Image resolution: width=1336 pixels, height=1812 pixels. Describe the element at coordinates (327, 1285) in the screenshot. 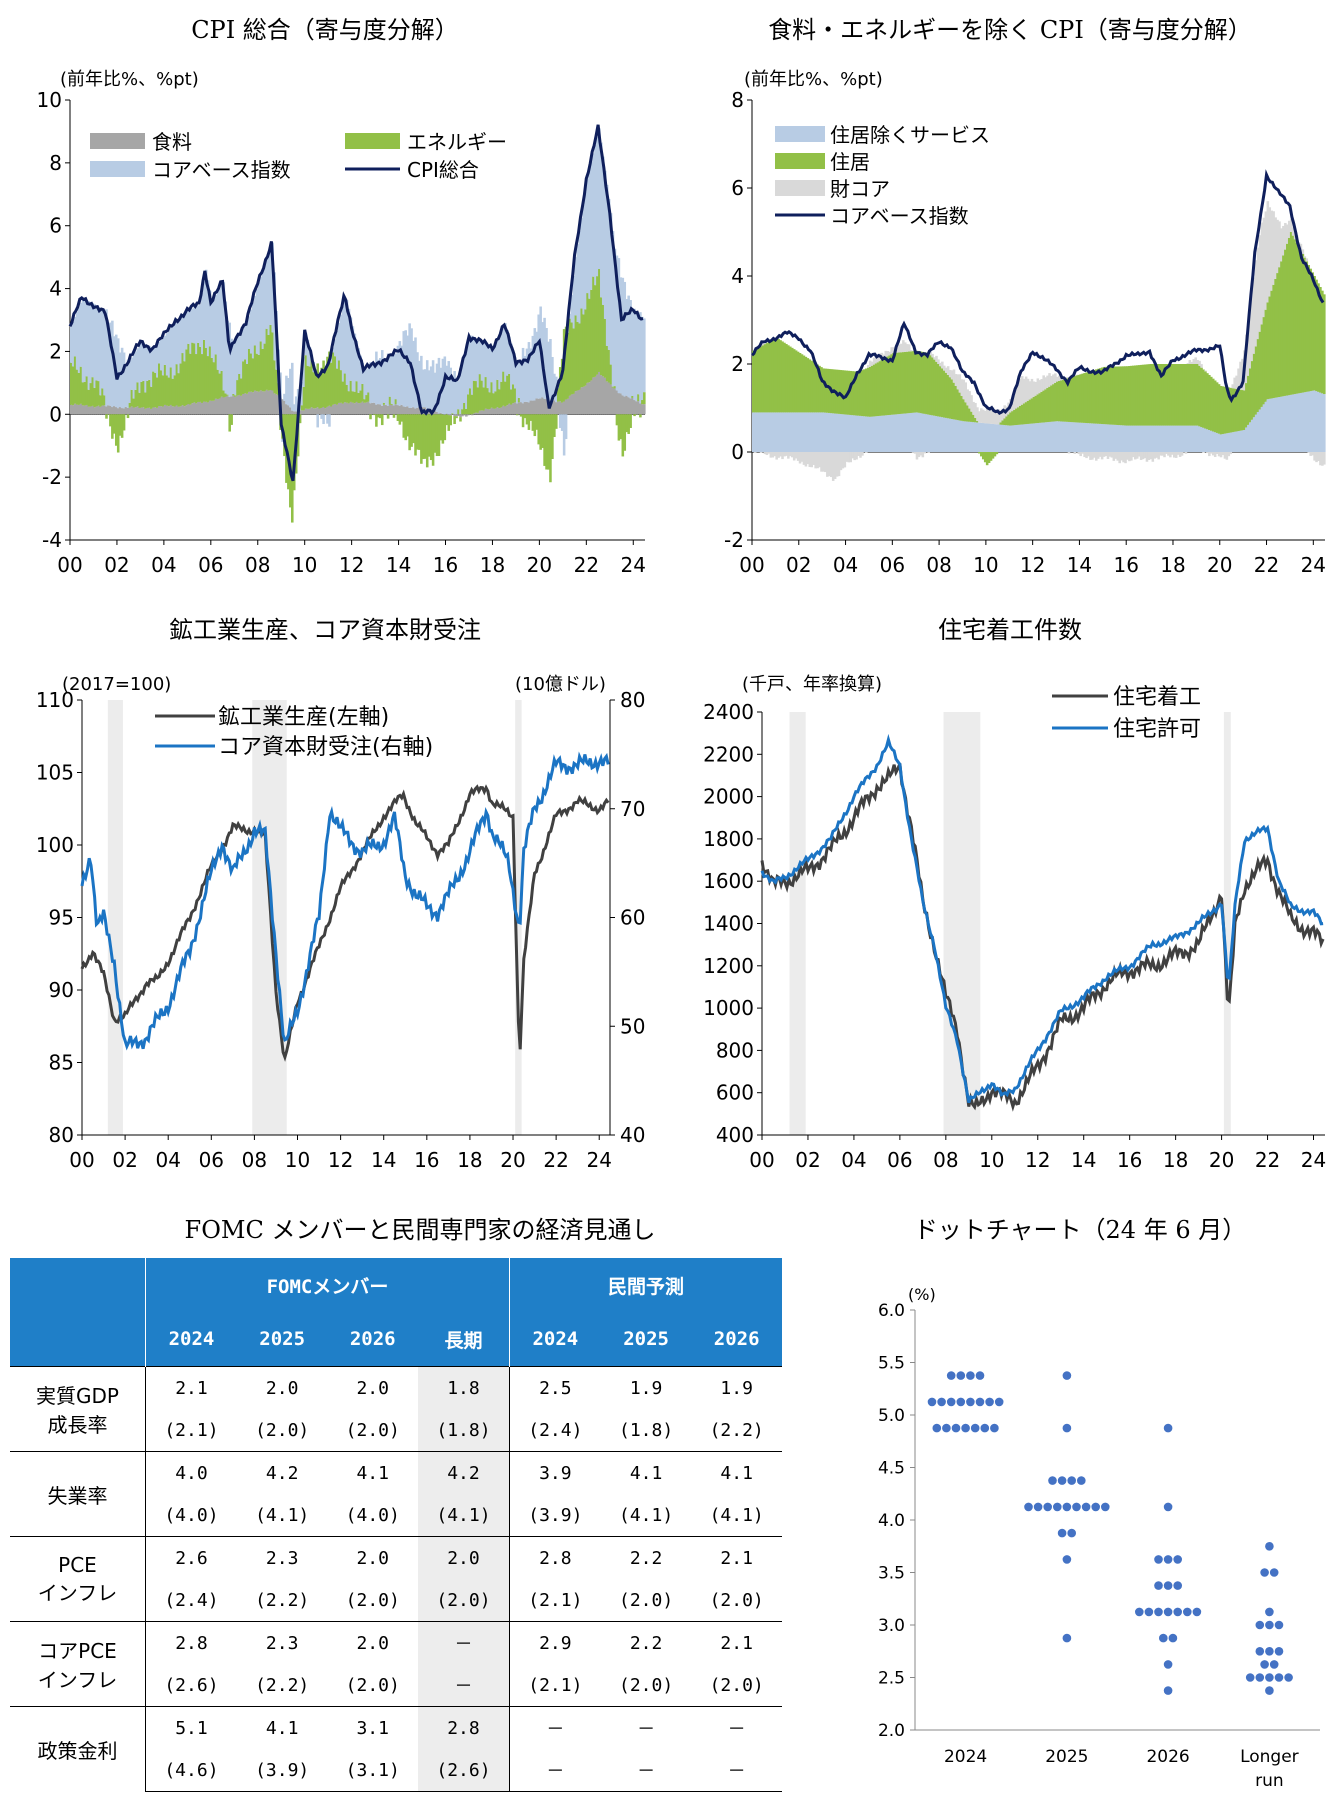

I see `fomc-members-header: FOMCメンバー` at that location.